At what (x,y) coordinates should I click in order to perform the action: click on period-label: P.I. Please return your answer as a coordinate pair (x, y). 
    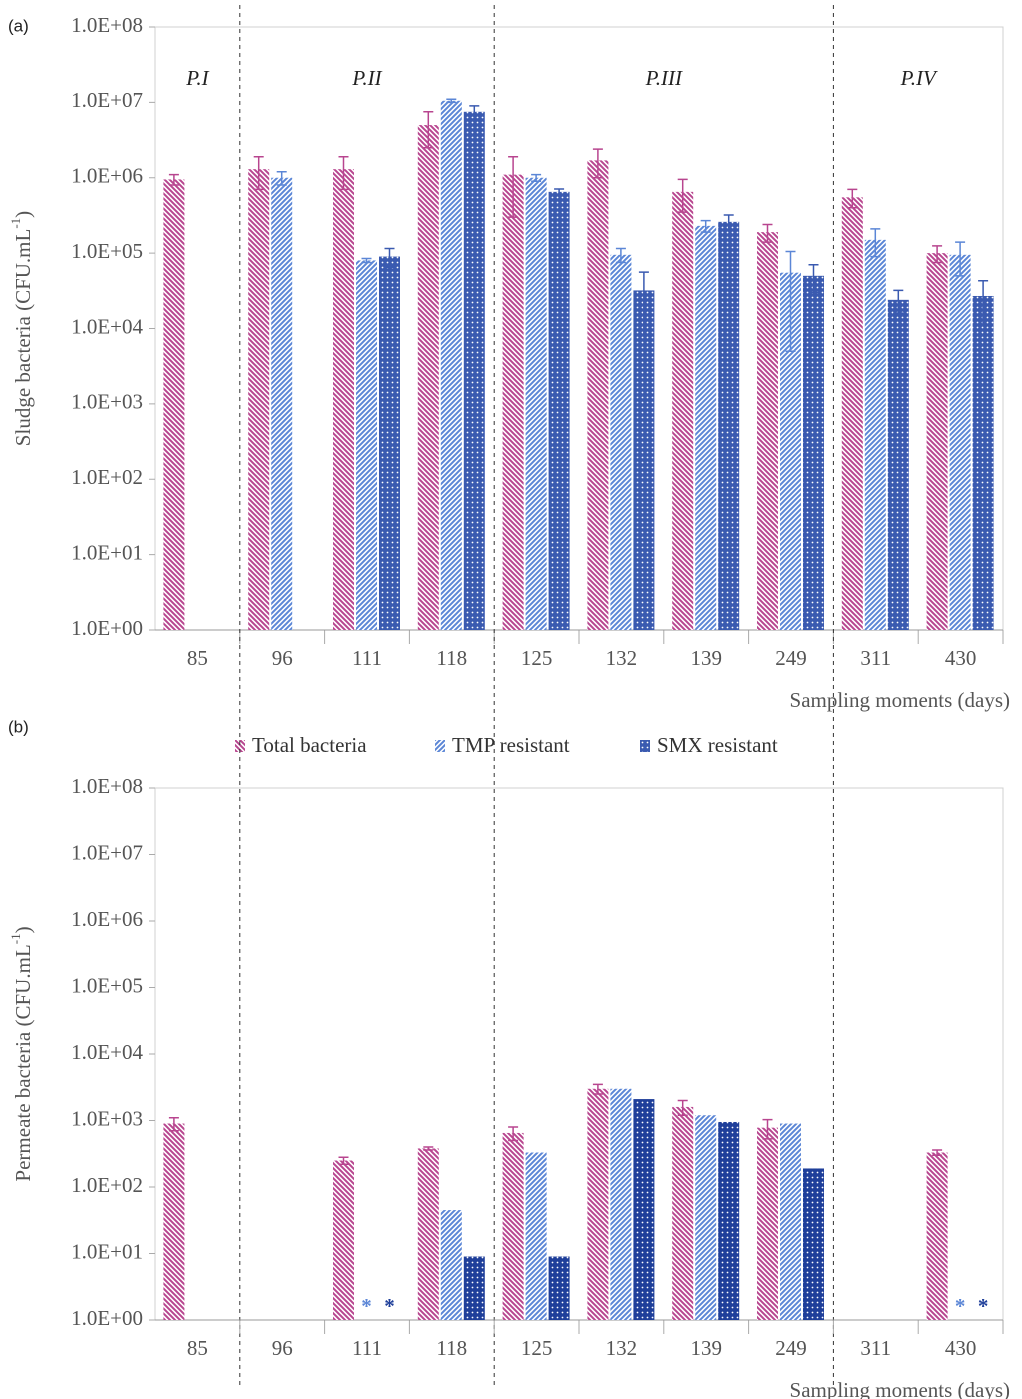
    Looking at the image, I should click on (197, 78).